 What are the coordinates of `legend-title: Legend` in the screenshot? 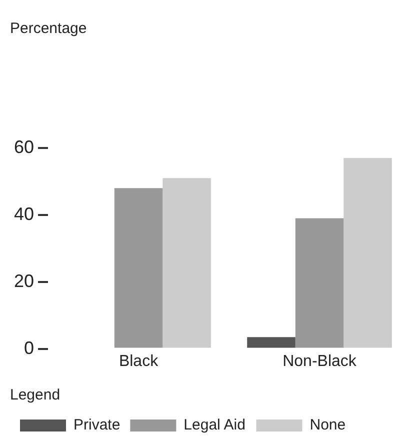 It's located at (35, 395).